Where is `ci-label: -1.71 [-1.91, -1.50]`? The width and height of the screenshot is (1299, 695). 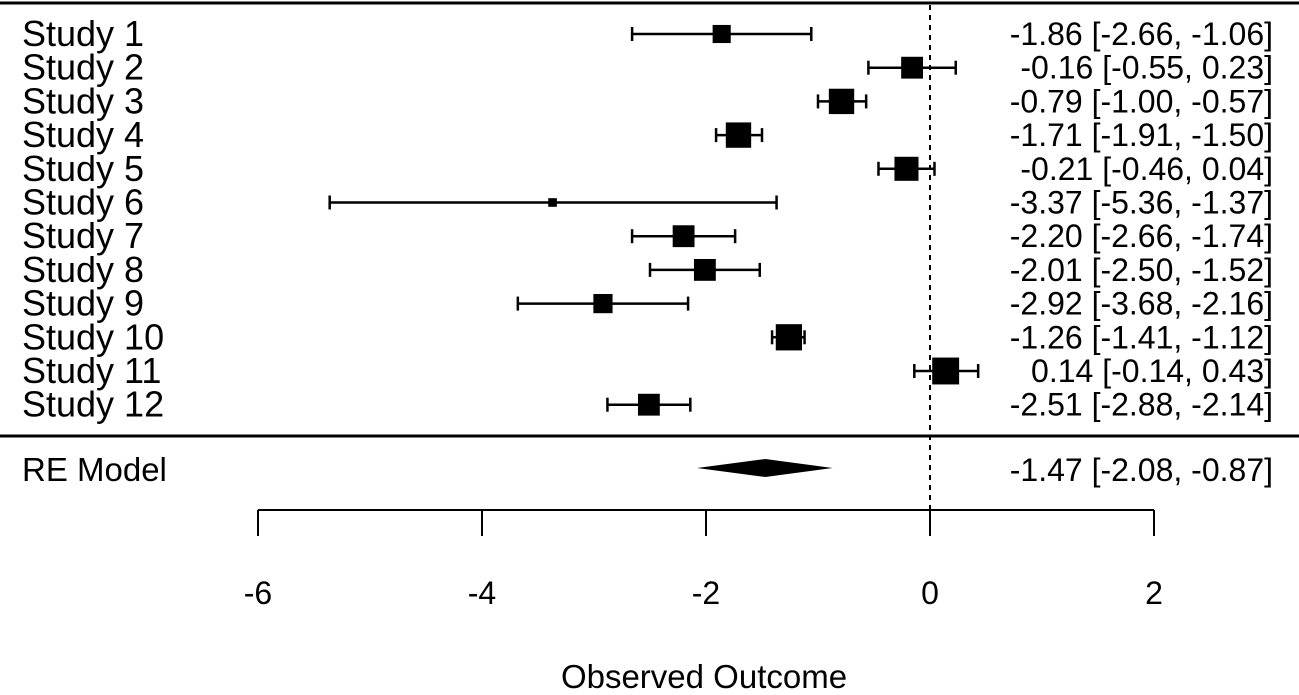
ci-label: -1.71 [-1.91, -1.50] is located at coordinates (1141, 135).